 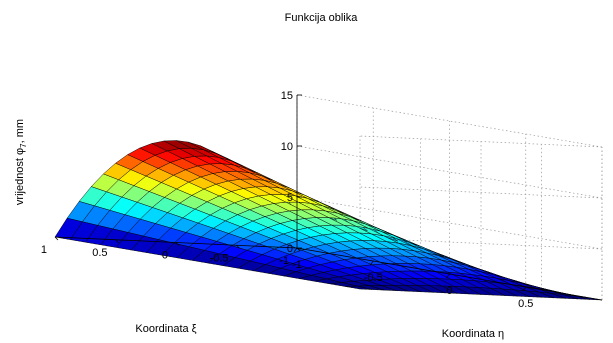 What do you see at coordinates (99, 253) in the screenshot?
I see `x-tick-label: 0.5` at bounding box center [99, 253].